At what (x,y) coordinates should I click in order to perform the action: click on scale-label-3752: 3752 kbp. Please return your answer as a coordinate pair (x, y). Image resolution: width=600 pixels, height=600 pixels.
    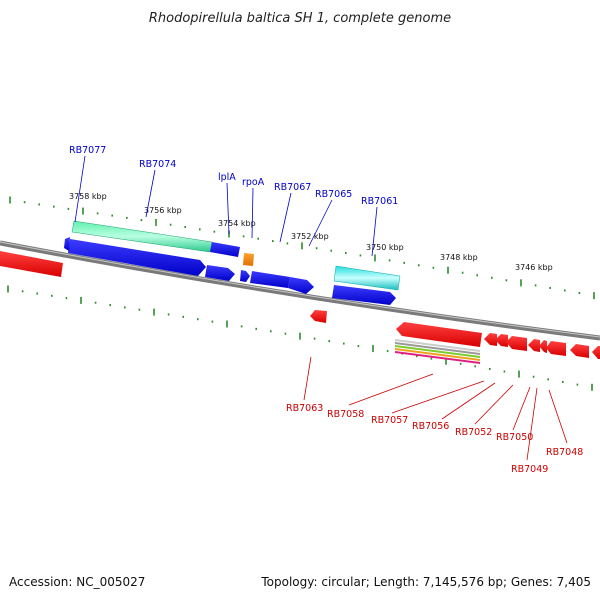
    Looking at the image, I should click on (310, 236).